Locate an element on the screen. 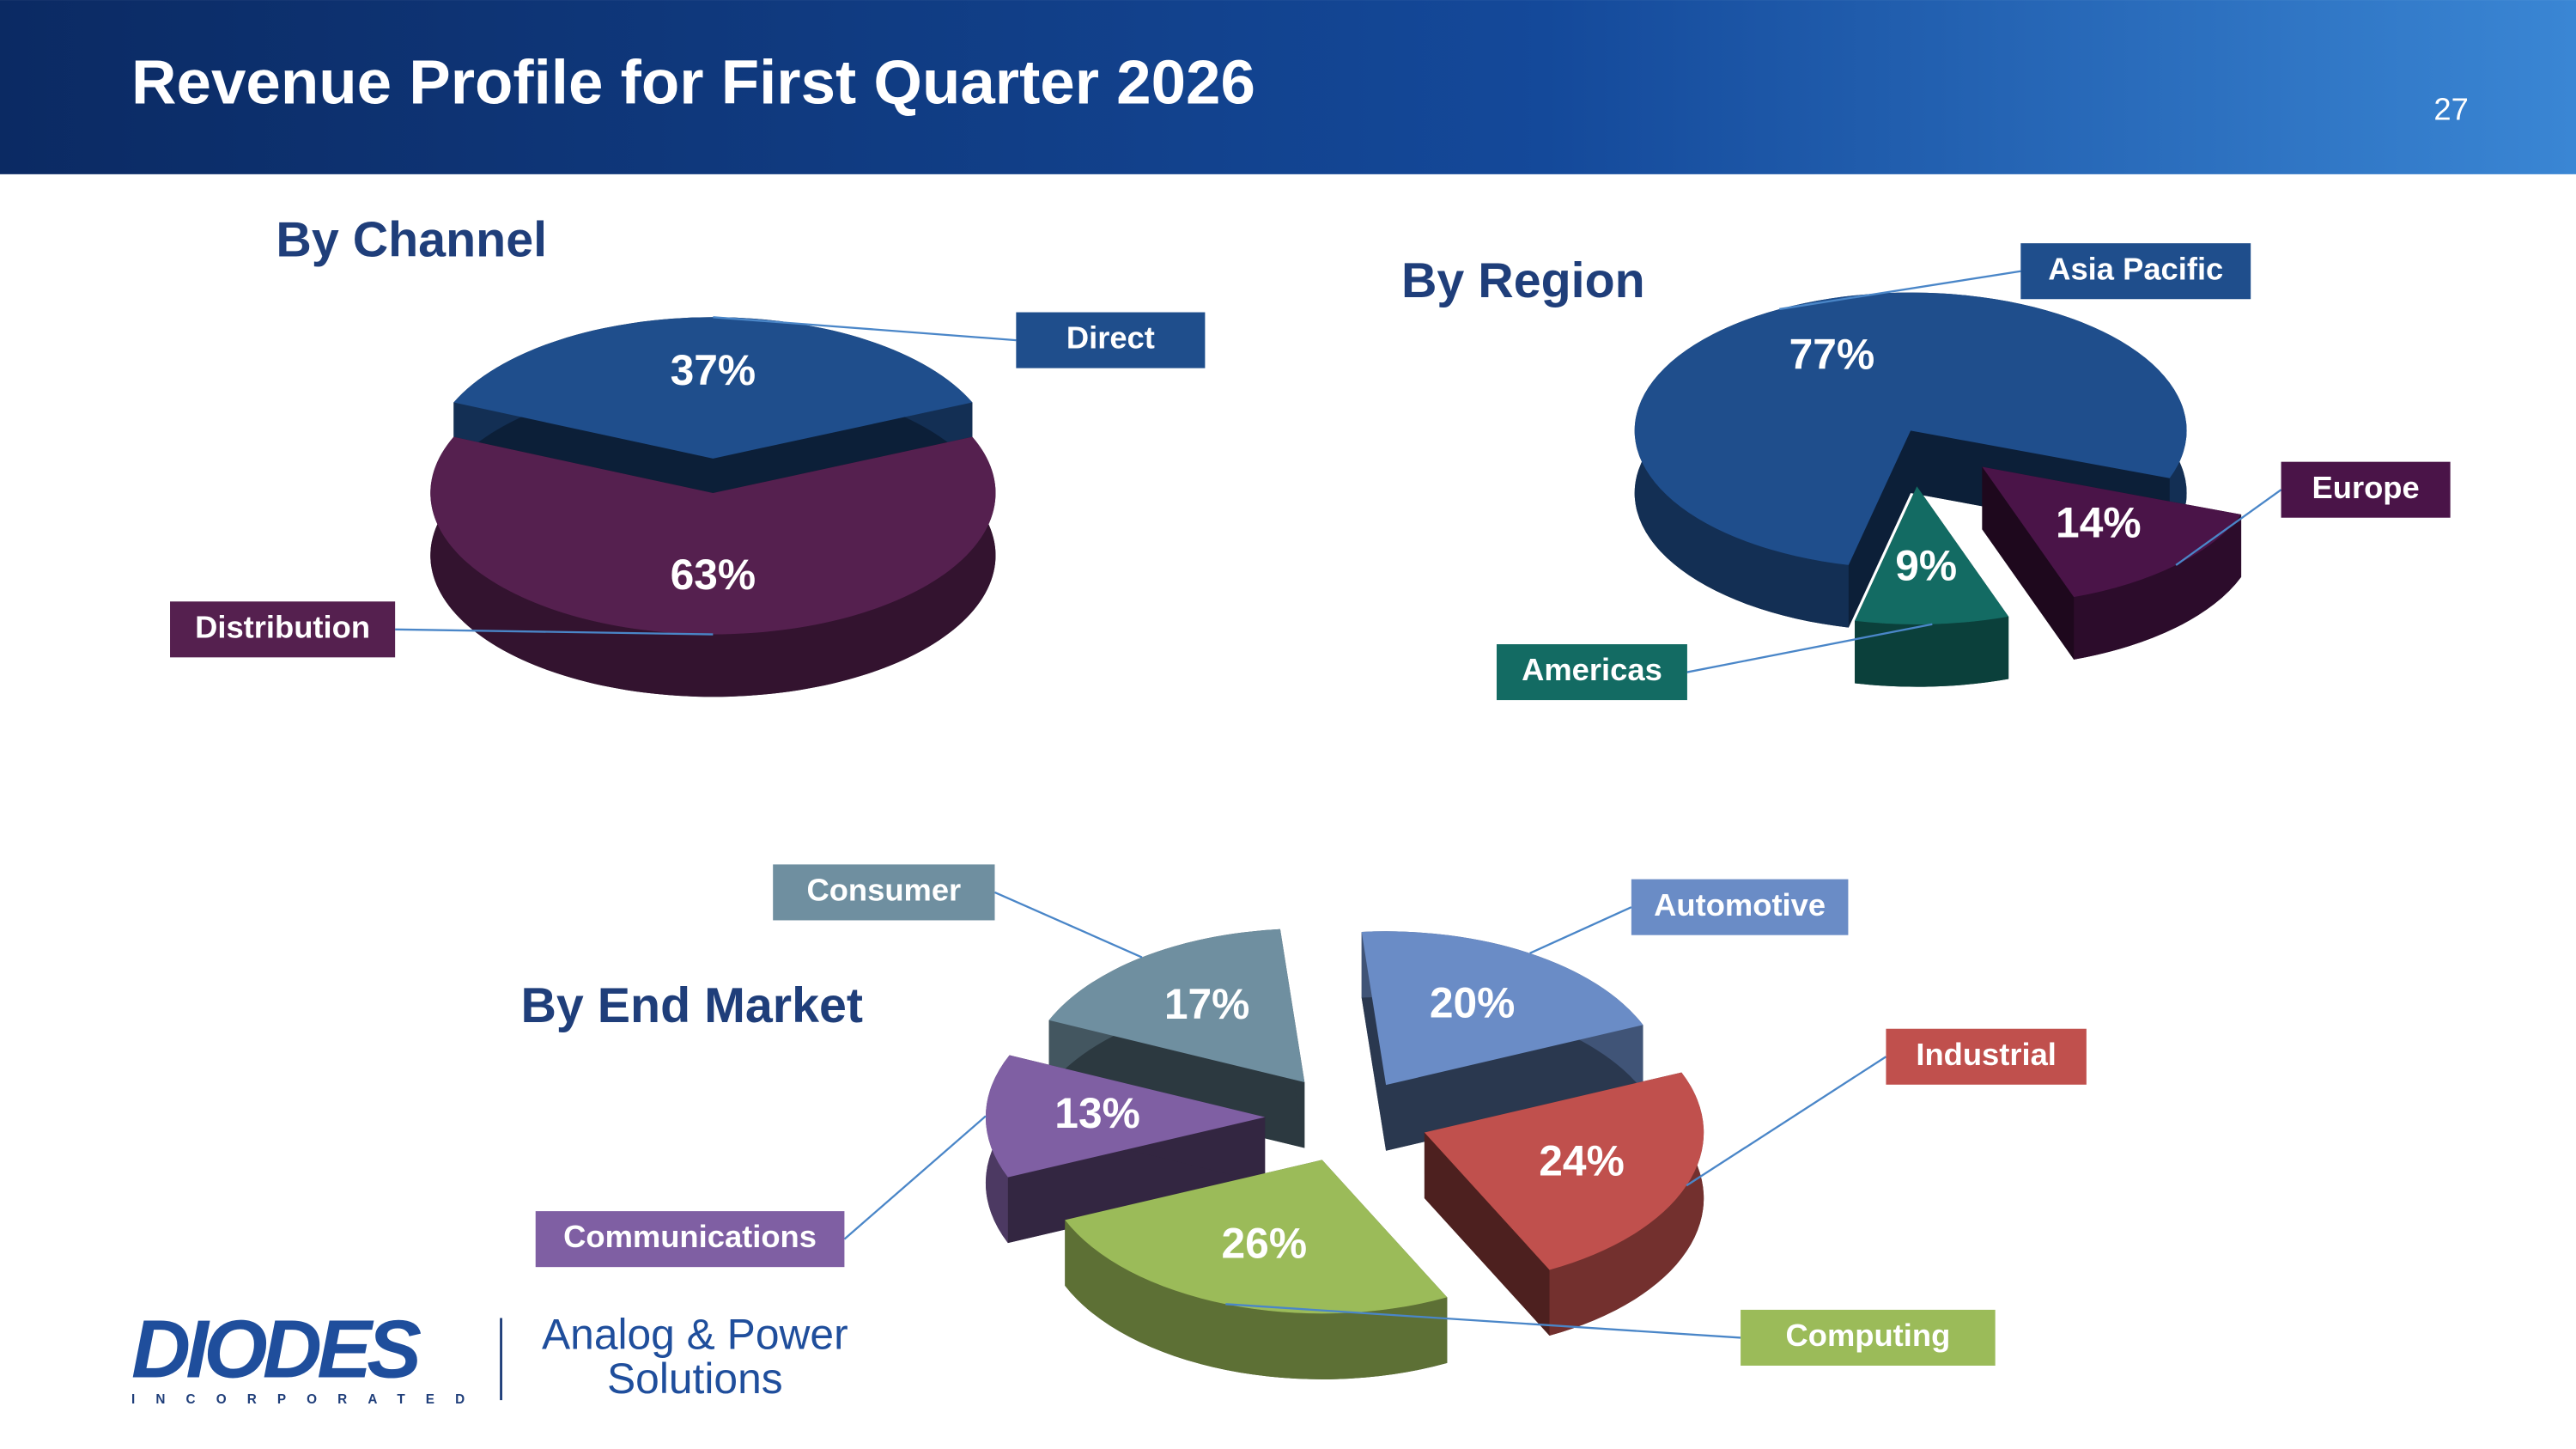 Image resolution: width=2576 pixels, height=1449 pixels. value-label: 14% is located at coordinates (2099, 522).